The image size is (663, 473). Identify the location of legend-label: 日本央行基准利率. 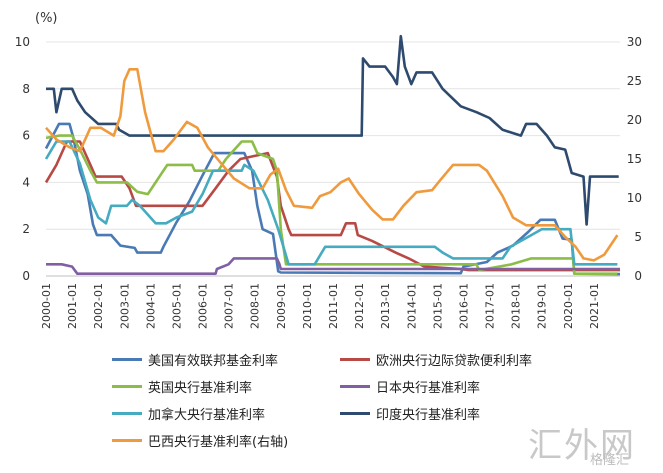
(428, 388).